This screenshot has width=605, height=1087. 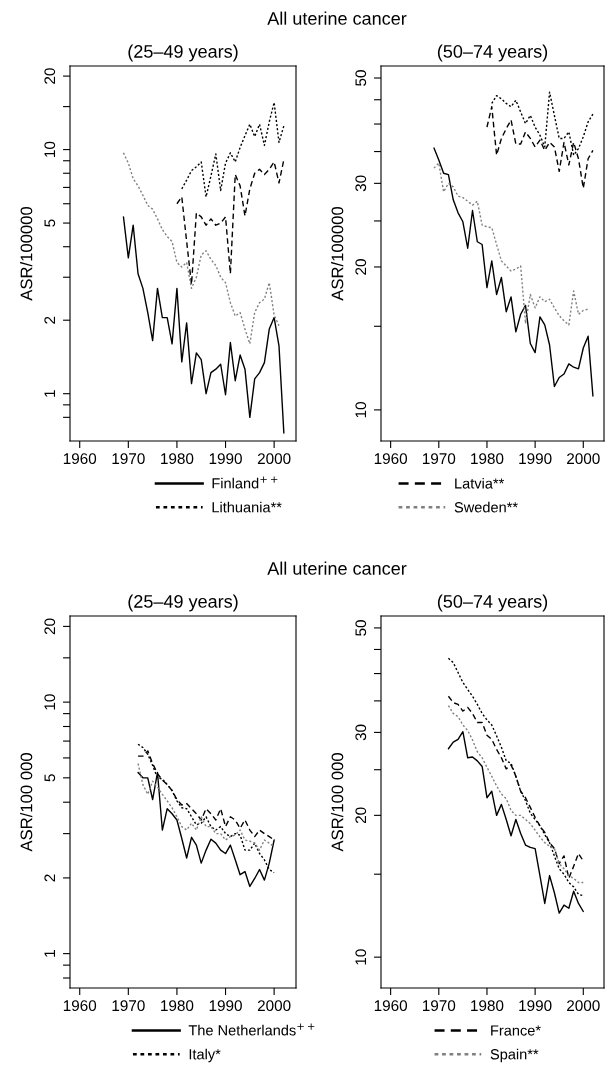 I want to click on legend-label: Sweden**, so click(x=486, y=507).